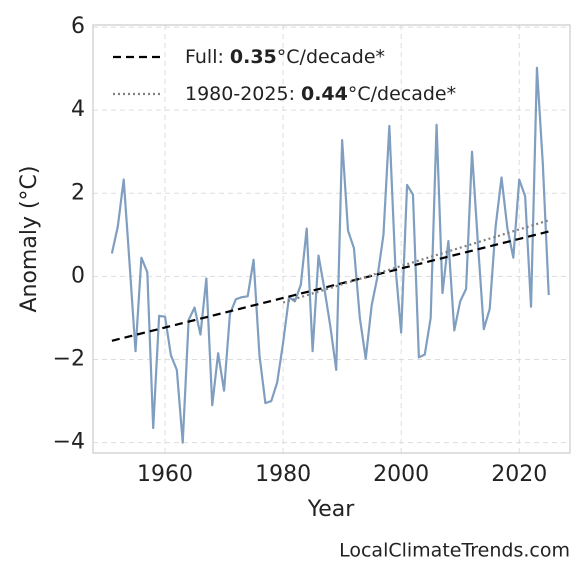  I want to click on source: LocalClimateTrends.com, so click(454, 551).